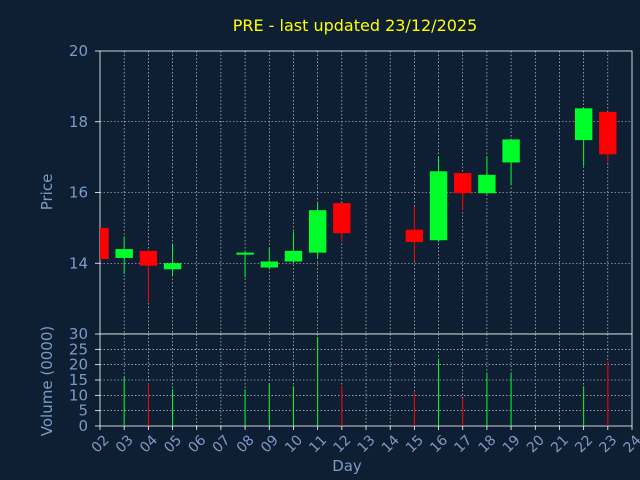 This screenshot has height=480, width=640. What do you see at coordinates (125, 444) in the screenshot?
I see `x-tick-label: 03` at bounding box center [125, 444].